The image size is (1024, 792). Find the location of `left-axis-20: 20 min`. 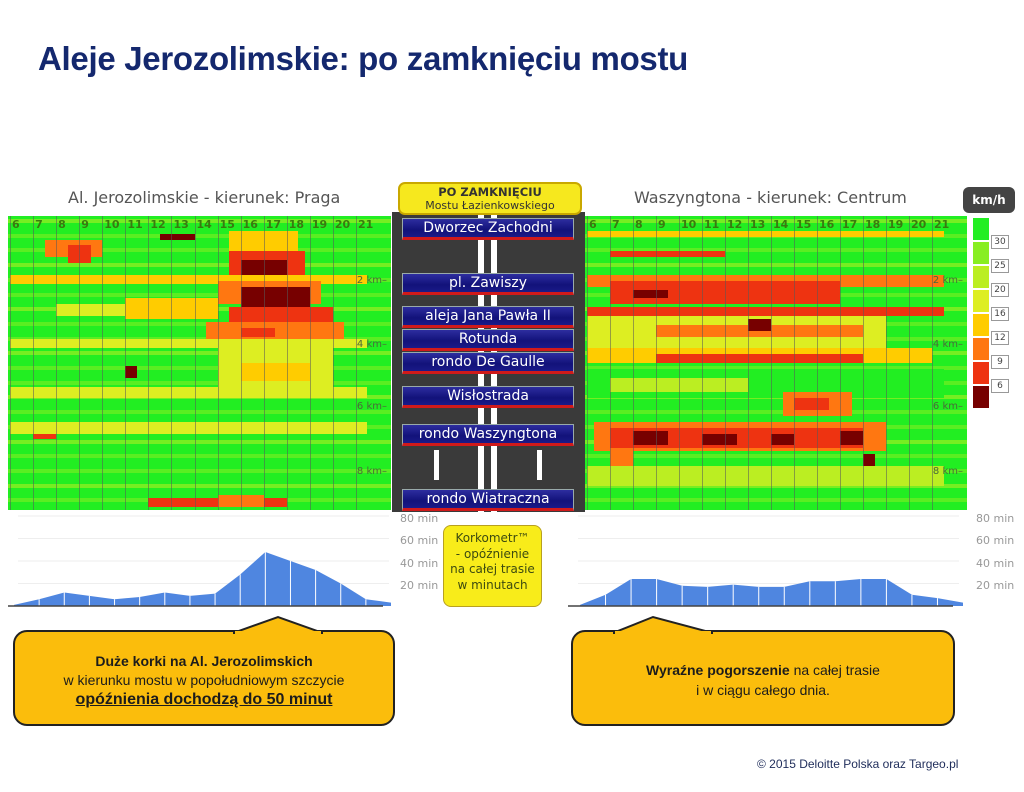

left-axis-20: 20 min is located at coordinates (419, 585).